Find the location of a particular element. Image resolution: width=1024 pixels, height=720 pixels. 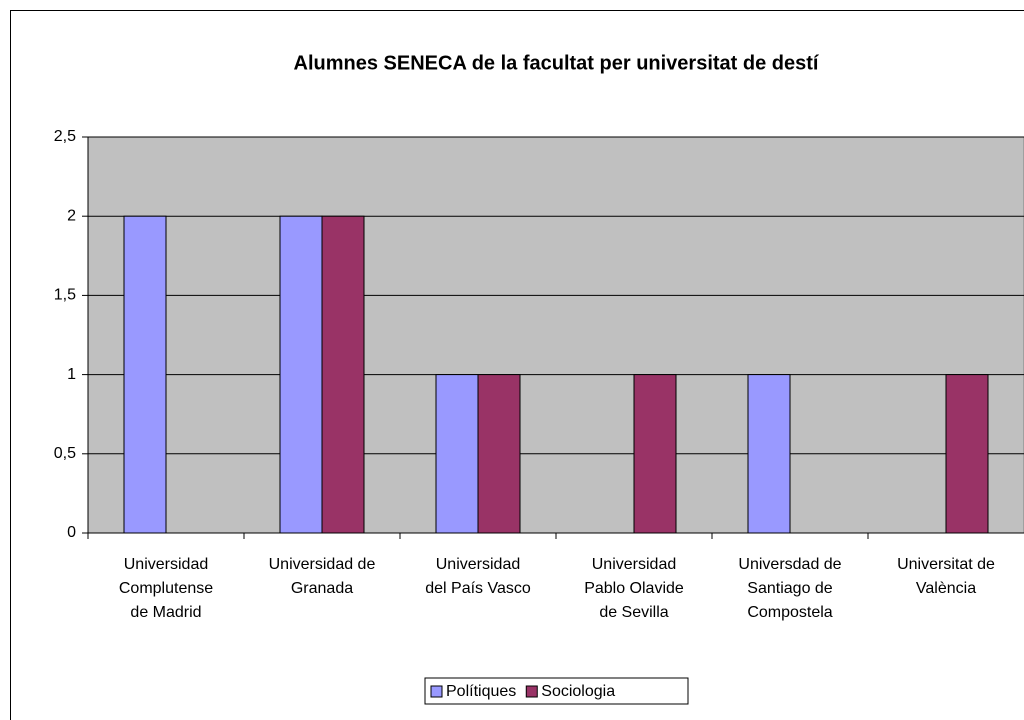

x-tick-label: València is located at coordinates (946, 588).